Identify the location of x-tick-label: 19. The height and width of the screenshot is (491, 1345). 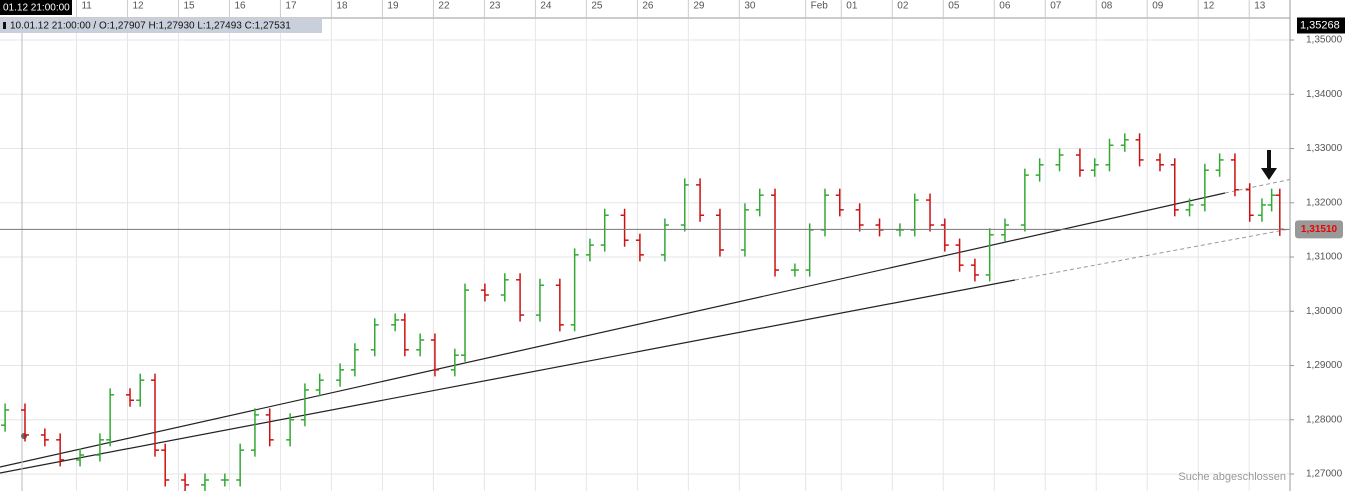
(393, 6).